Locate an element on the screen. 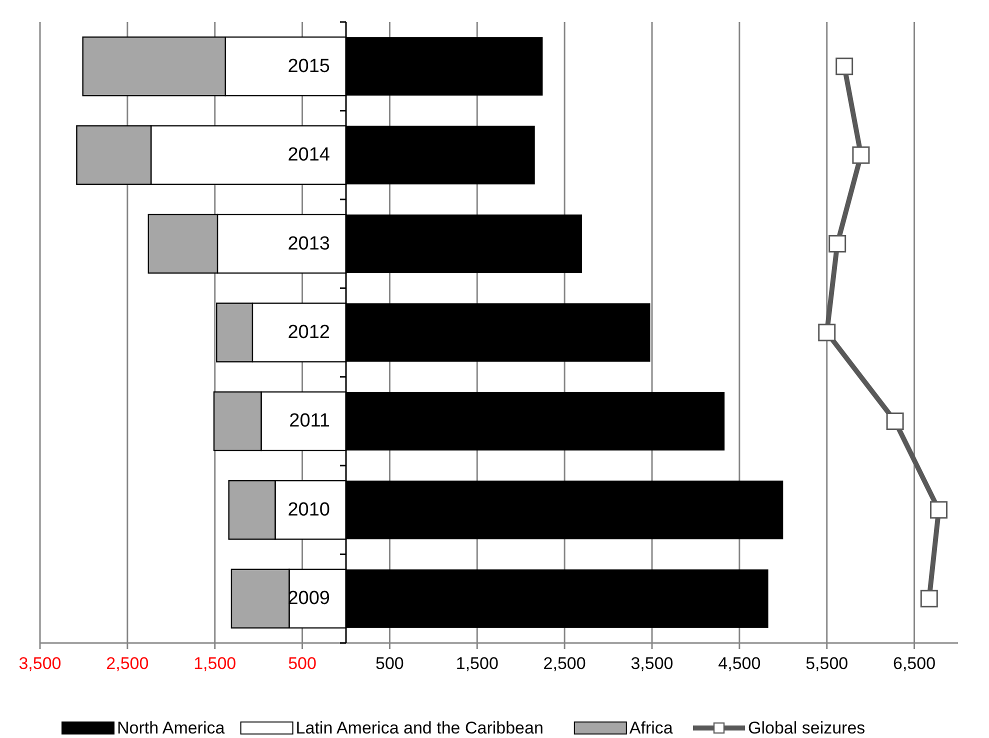  legend-label: Africa is located at coordinates (651, 728).